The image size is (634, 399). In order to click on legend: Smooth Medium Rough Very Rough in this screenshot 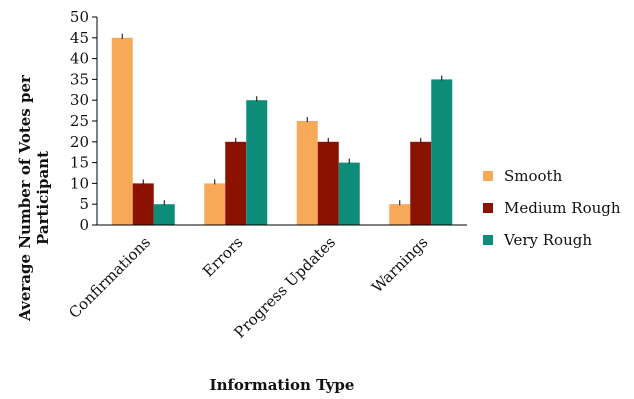, I will do `click(552, 208)`.